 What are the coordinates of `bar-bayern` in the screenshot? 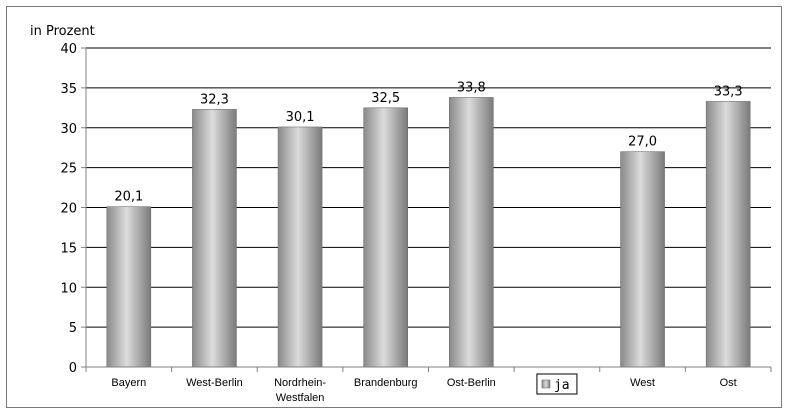 It's located at (129, 287).